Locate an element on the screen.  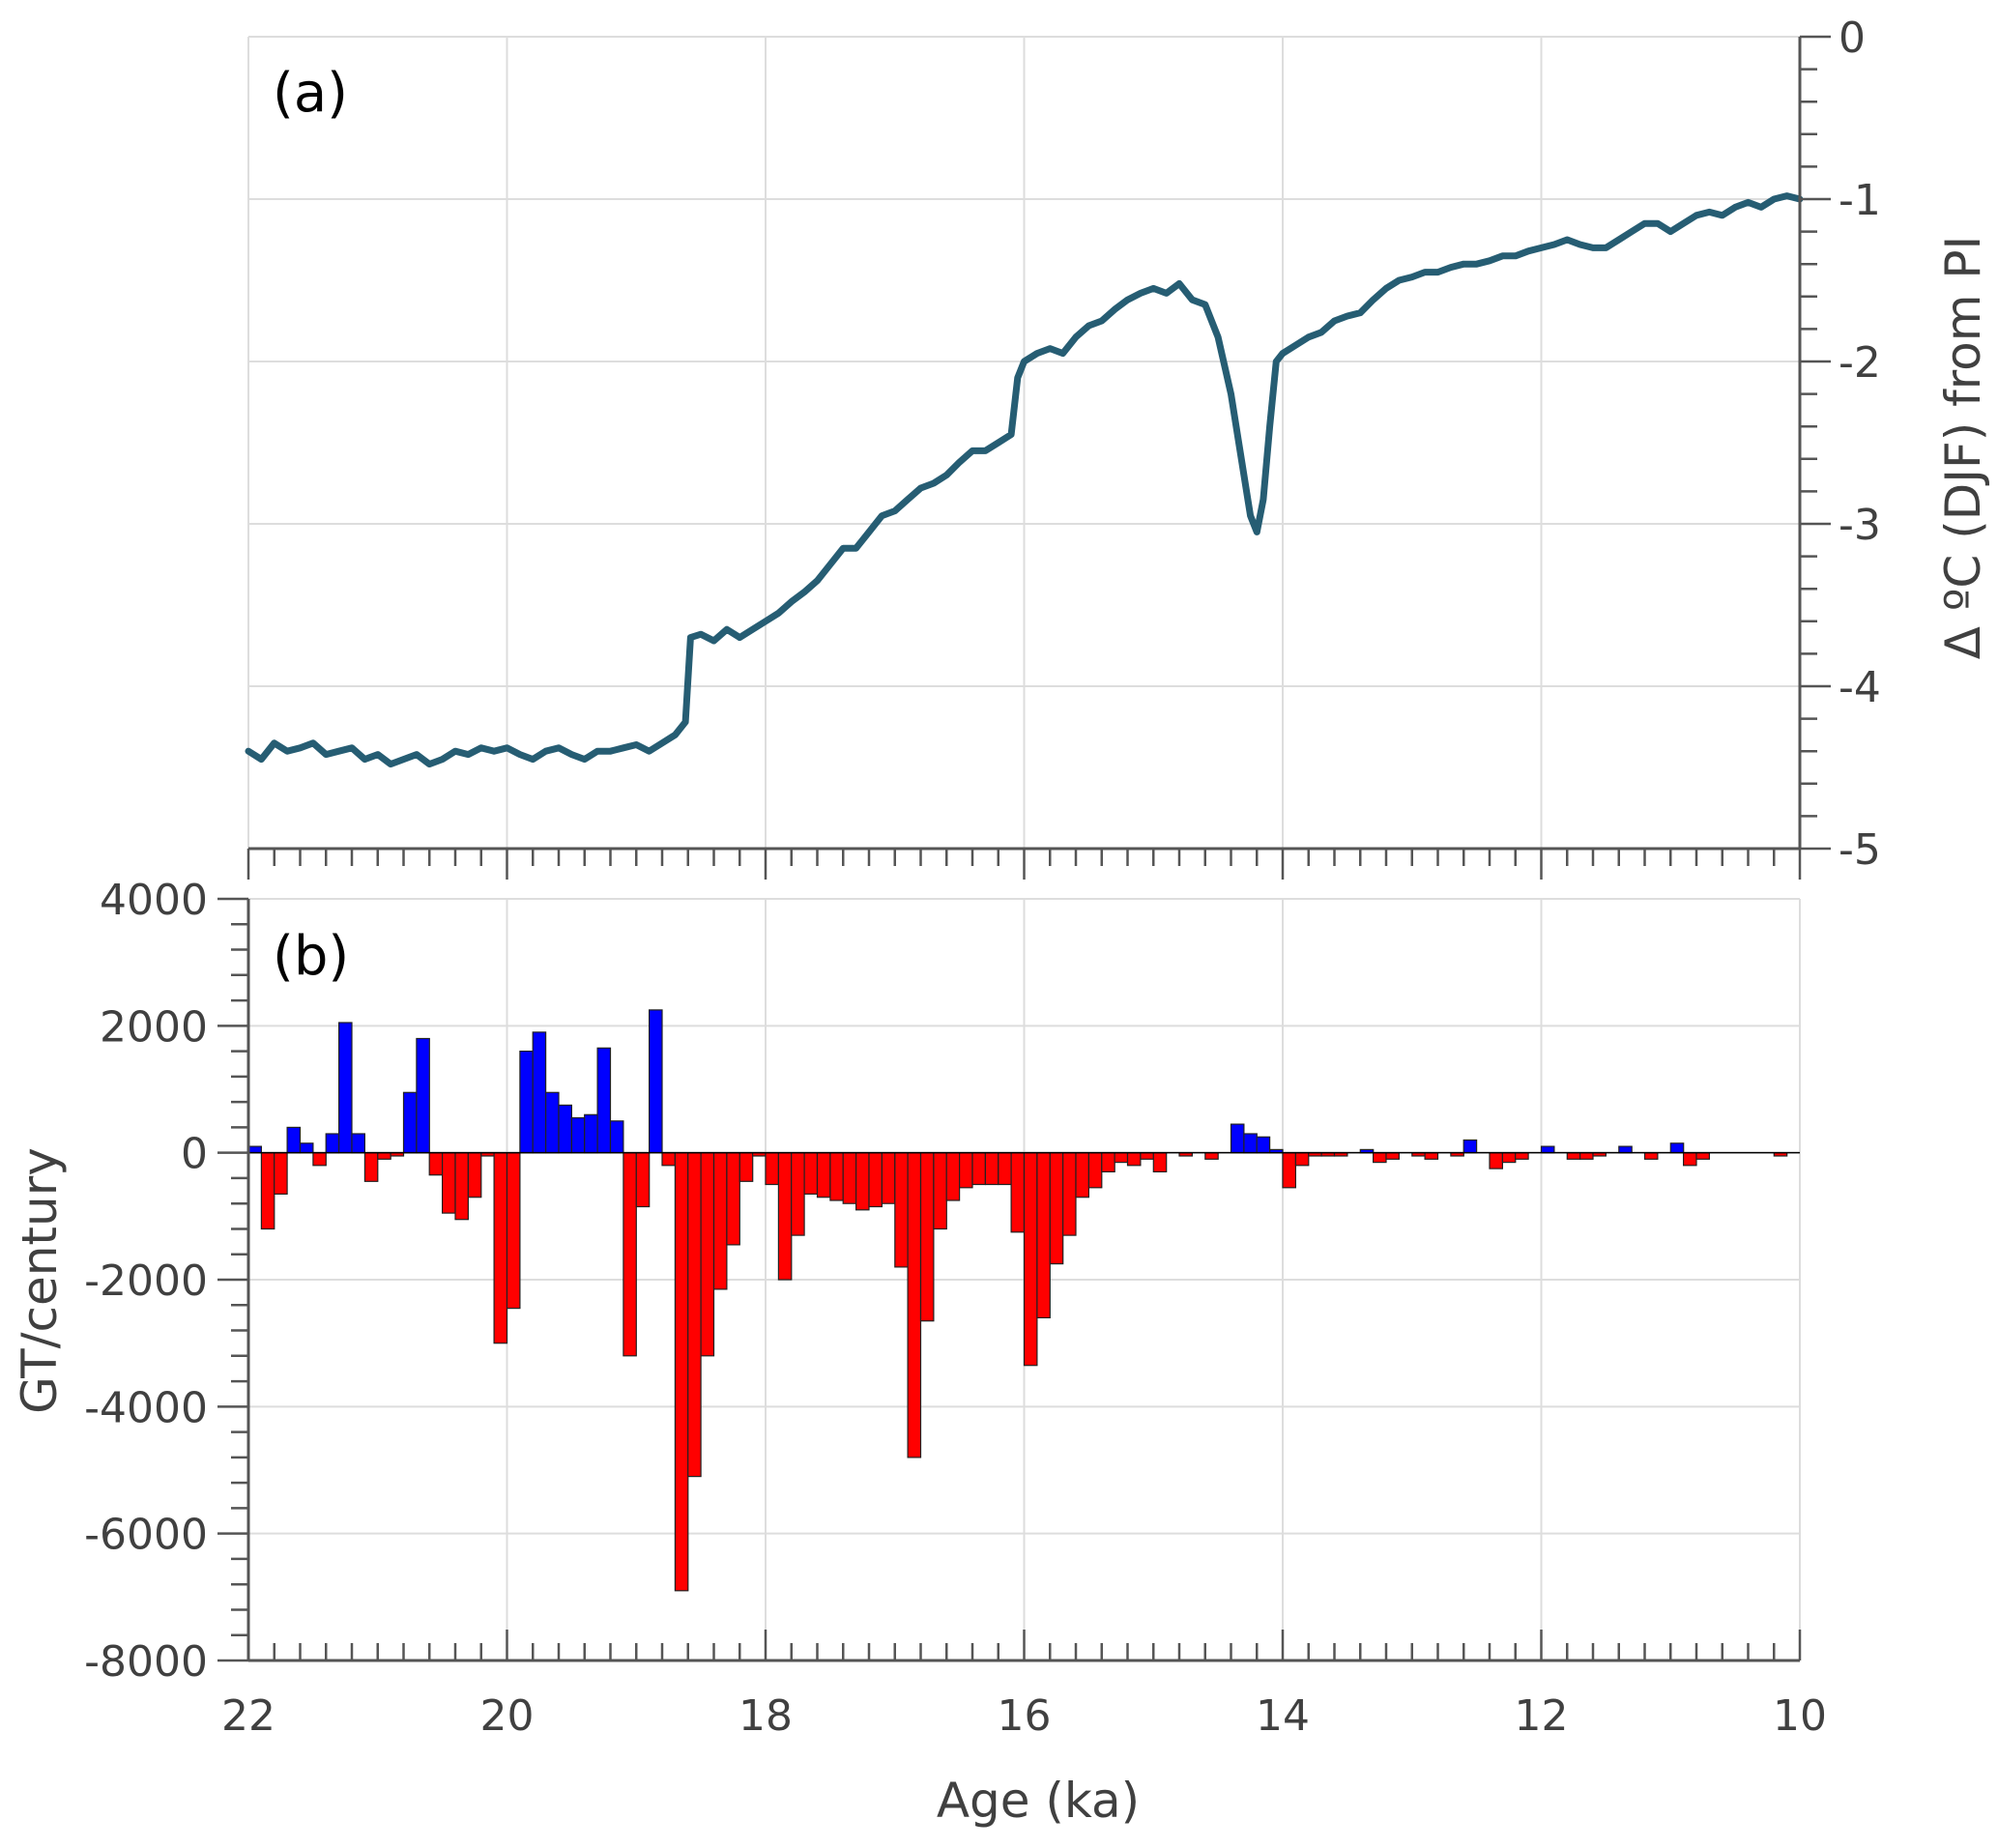
panel-b-x-tick-label-1: 20 is located at coordinates (507, 1716).